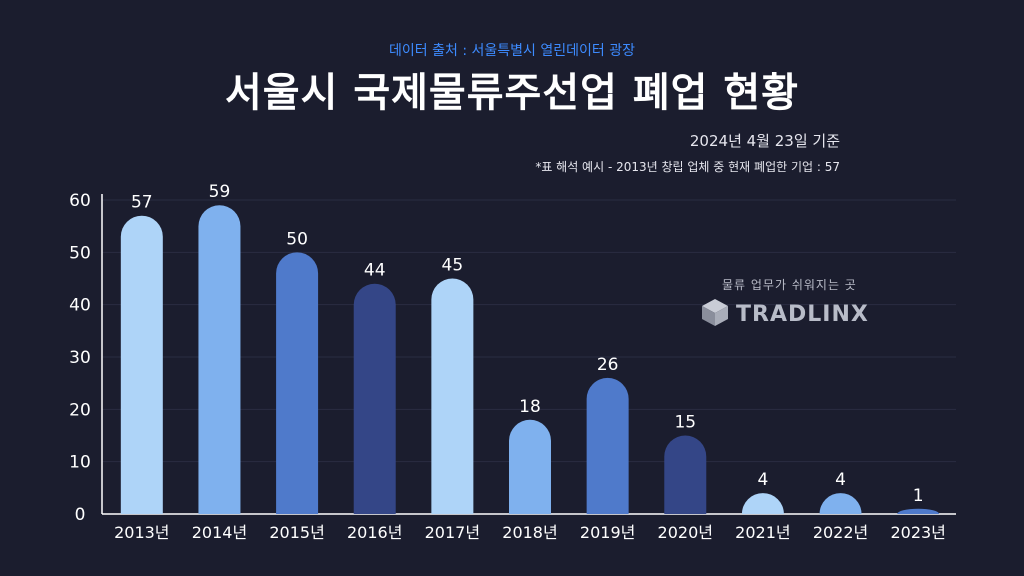  I want to click on x-tick-label: 2015년, so click(296, 532).